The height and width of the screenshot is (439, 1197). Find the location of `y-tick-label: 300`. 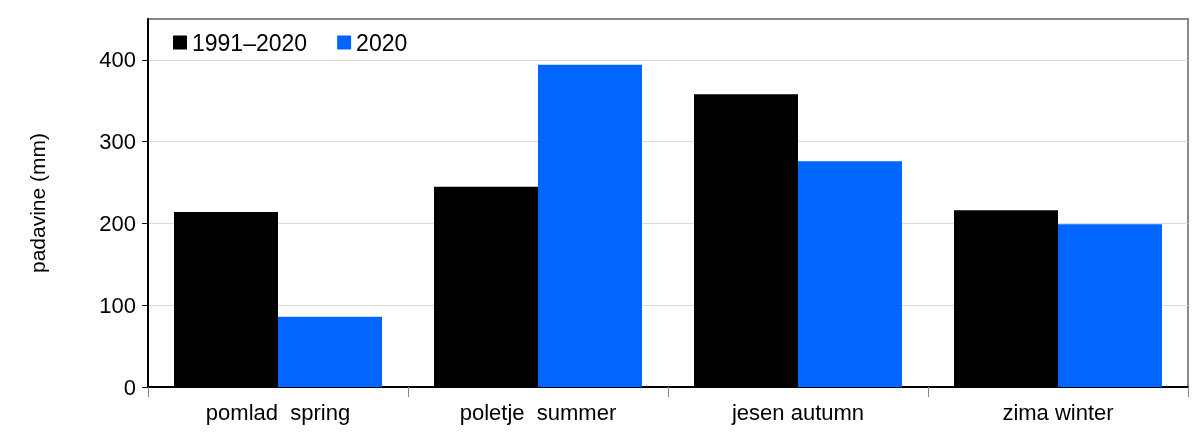

y-tick-label: 300 is located at coordinates (117, 142).